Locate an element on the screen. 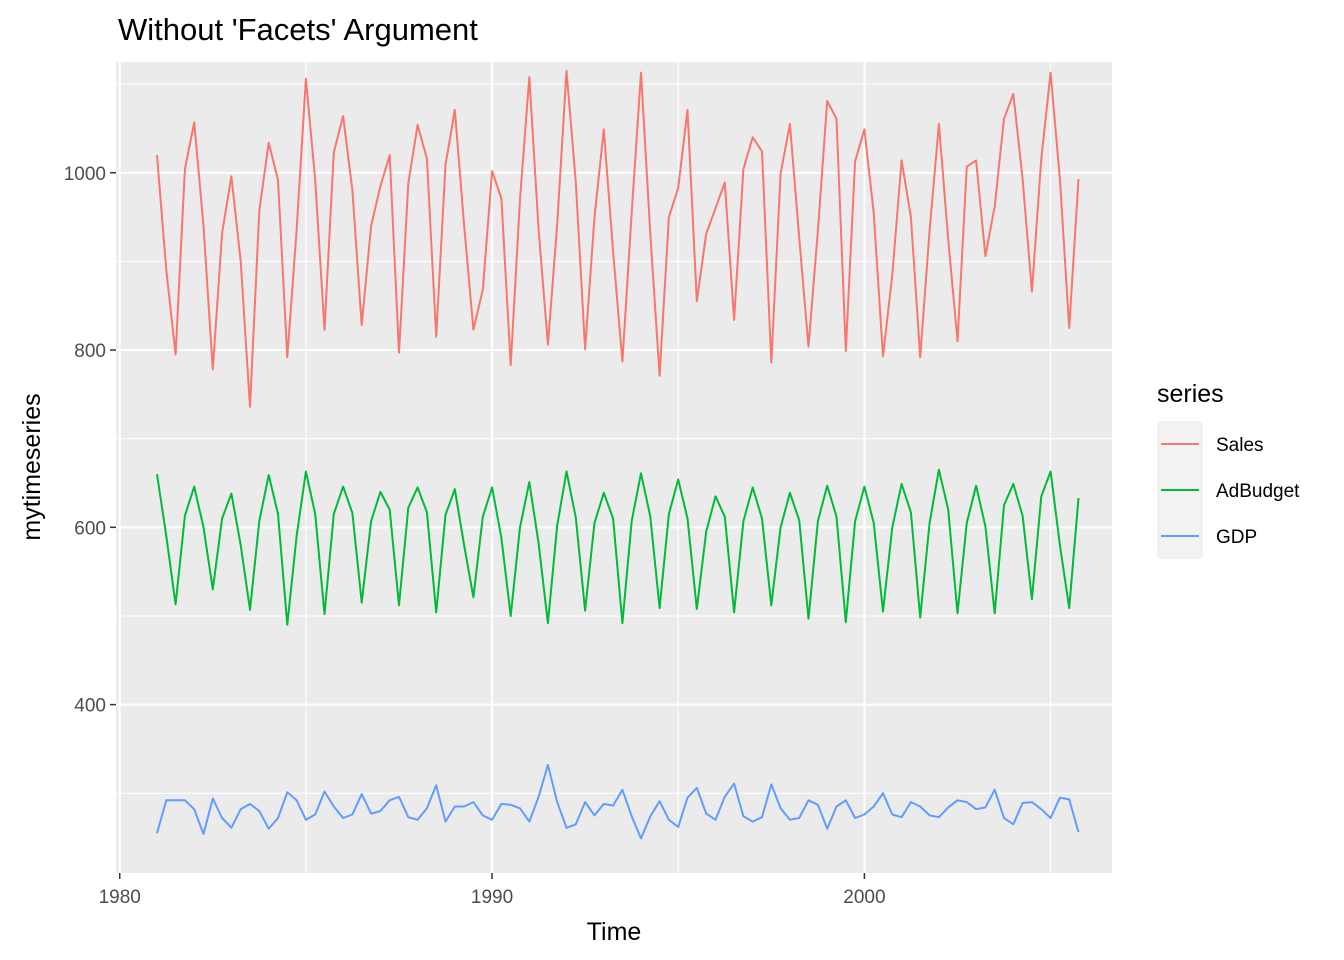  chart-title: Without 'Facets' Argument is located at coordinates (298, 29).